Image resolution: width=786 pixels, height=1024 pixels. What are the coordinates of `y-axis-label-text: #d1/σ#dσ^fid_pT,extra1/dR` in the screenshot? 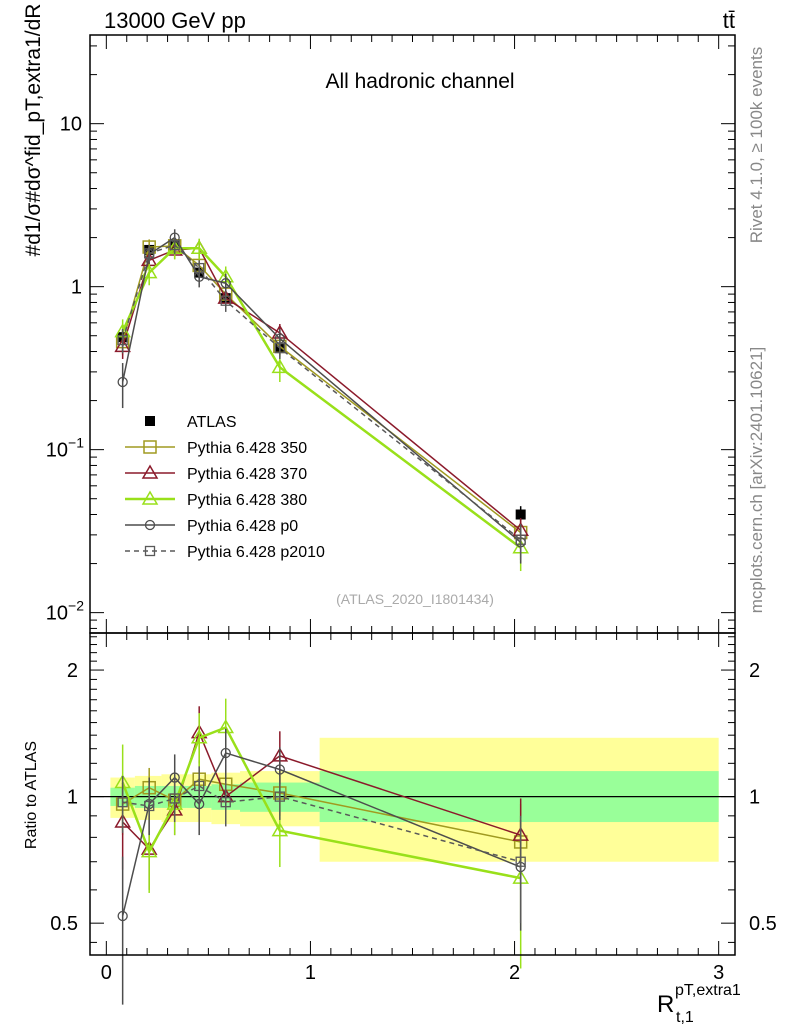 It's located at (33, 130).